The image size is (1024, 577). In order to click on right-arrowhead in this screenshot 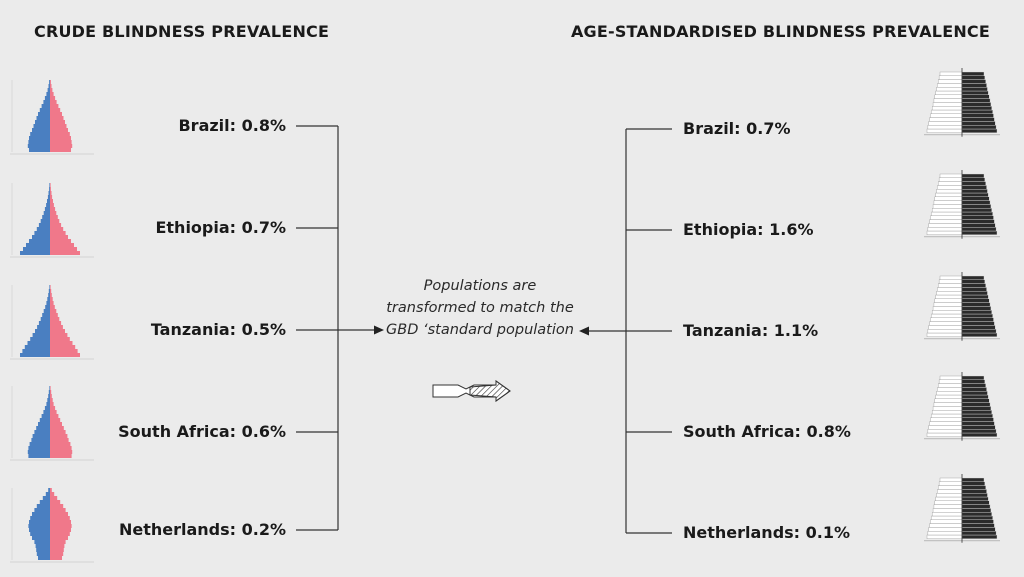, I will do `click(584, 331)`.